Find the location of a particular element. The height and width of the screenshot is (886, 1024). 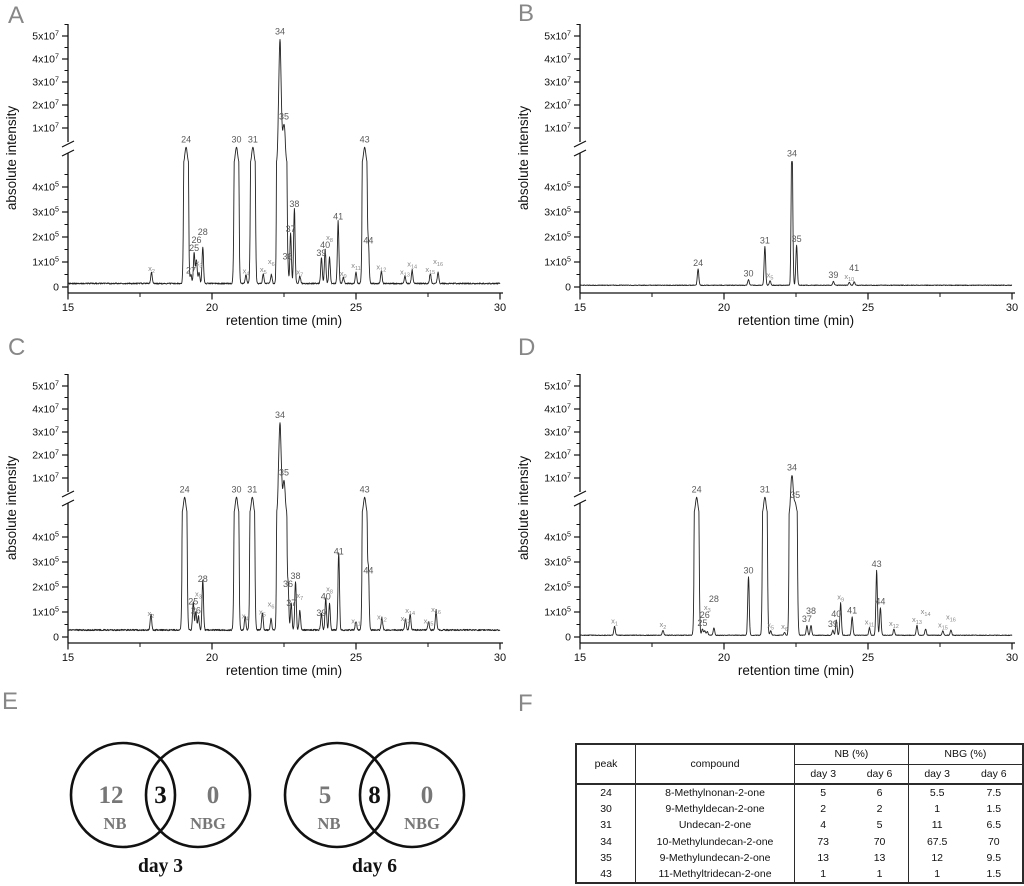

table-cell: 31 is located at coordinates (606, 825).